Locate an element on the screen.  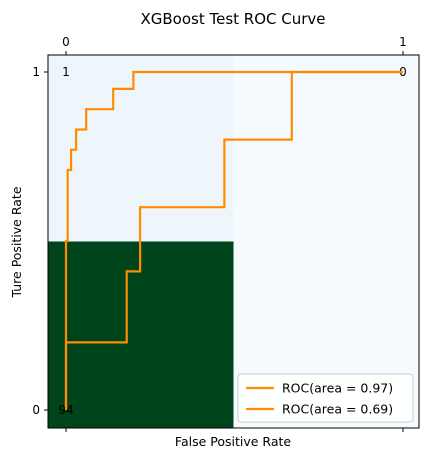
heatmap-cell-text: 1 is located at coordinates (66, 72).